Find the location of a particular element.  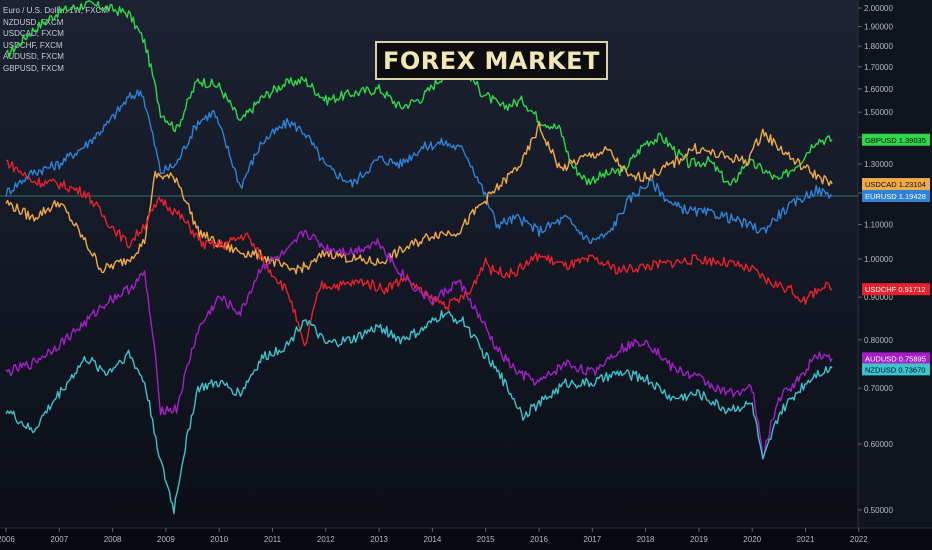

x-tick-label: 2021 is located at coordinates (806, 539).